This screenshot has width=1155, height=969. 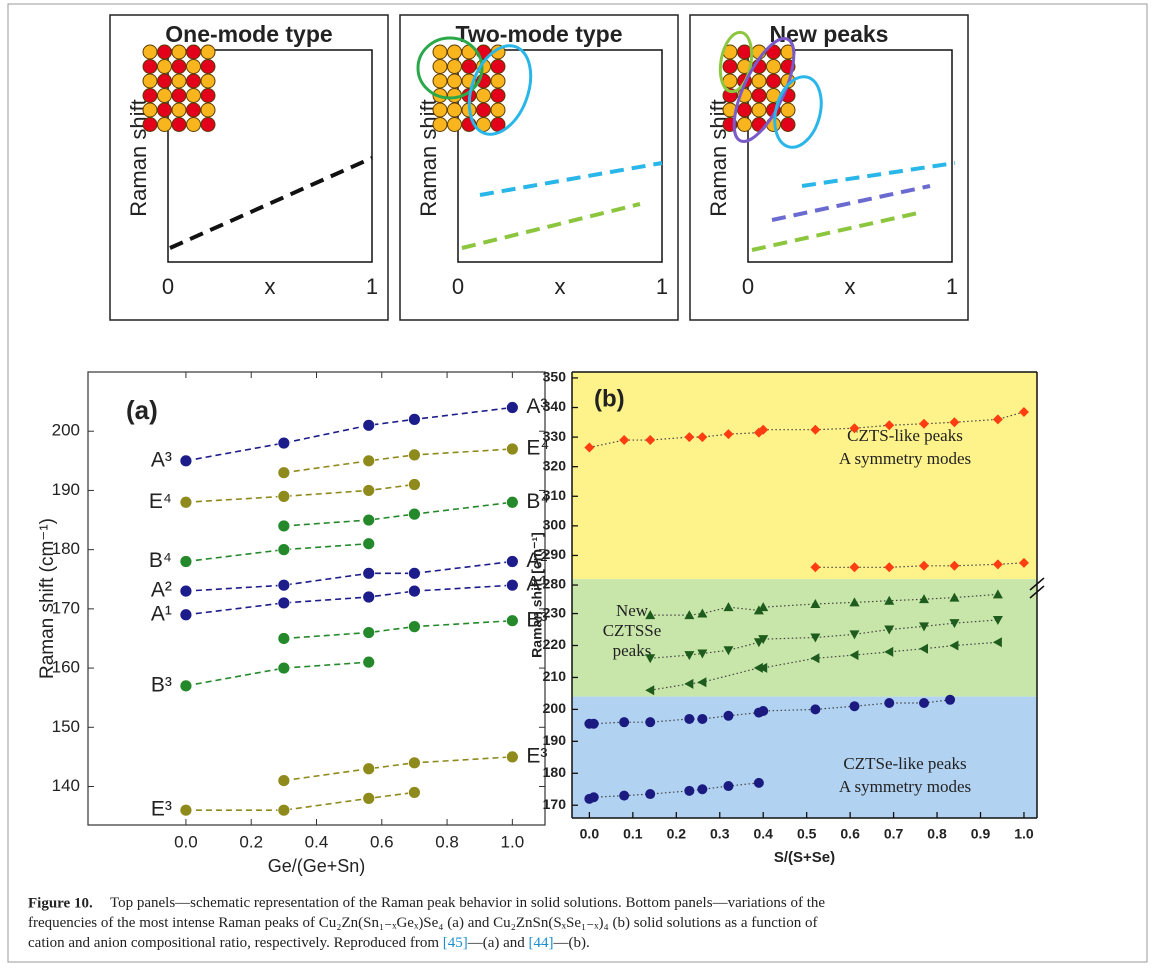 I want to click on annotation: CZTSSe, so click(x=632, y=630).